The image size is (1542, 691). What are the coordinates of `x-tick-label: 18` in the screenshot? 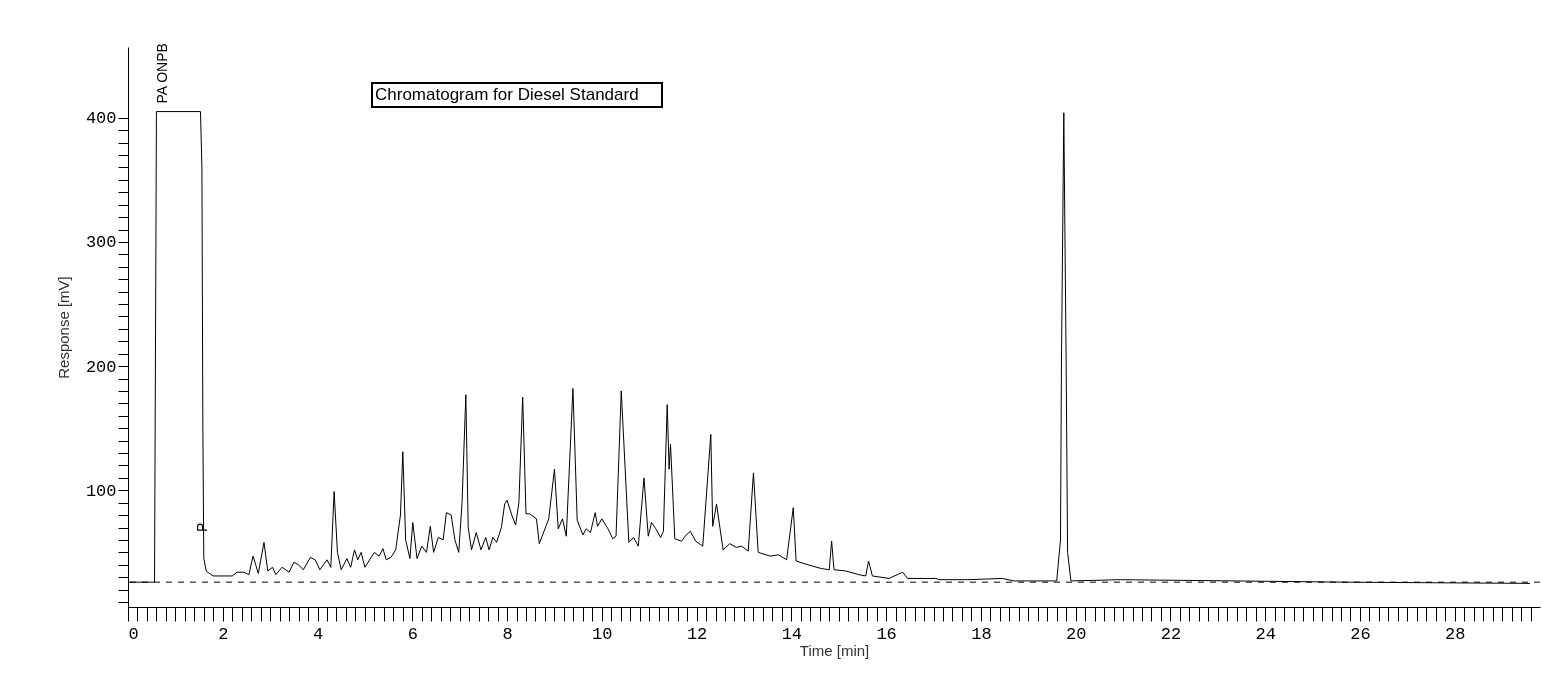 It's located at (981, 634).